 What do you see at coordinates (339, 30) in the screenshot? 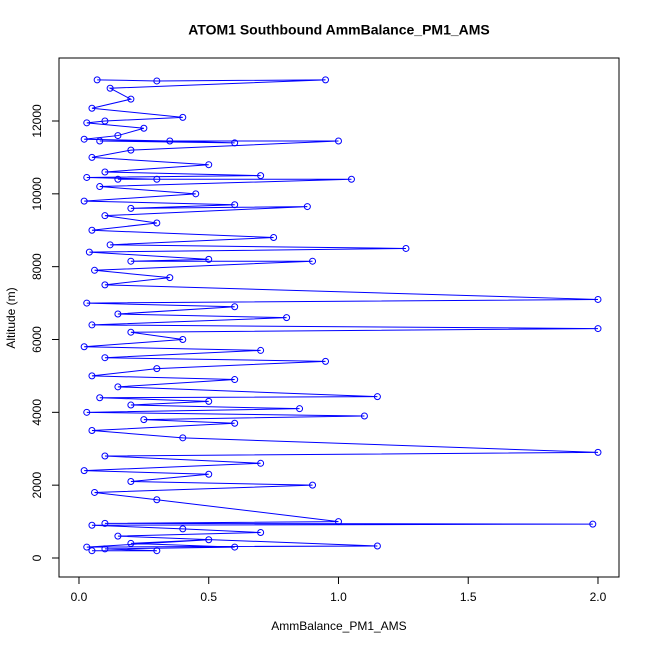
I see `chart-title: ATOM1 Southbound AmmBalance_PM1_AMS` at bounding box center [339, 30].